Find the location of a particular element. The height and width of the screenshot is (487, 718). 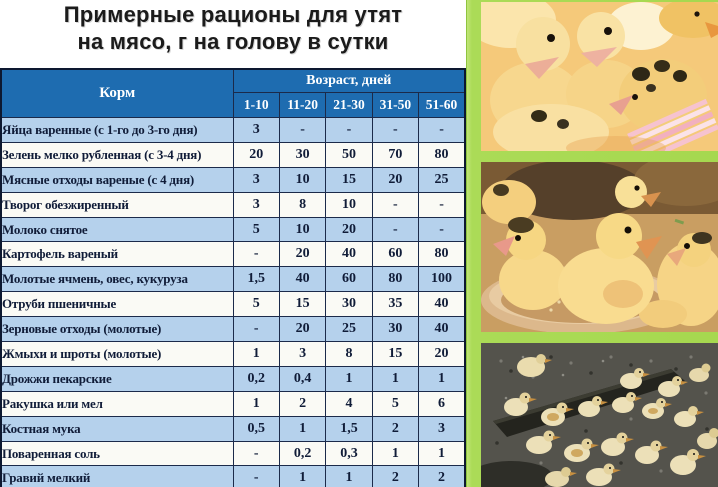

ducklings-closeup-illustration is located at coordinates (599, 76).